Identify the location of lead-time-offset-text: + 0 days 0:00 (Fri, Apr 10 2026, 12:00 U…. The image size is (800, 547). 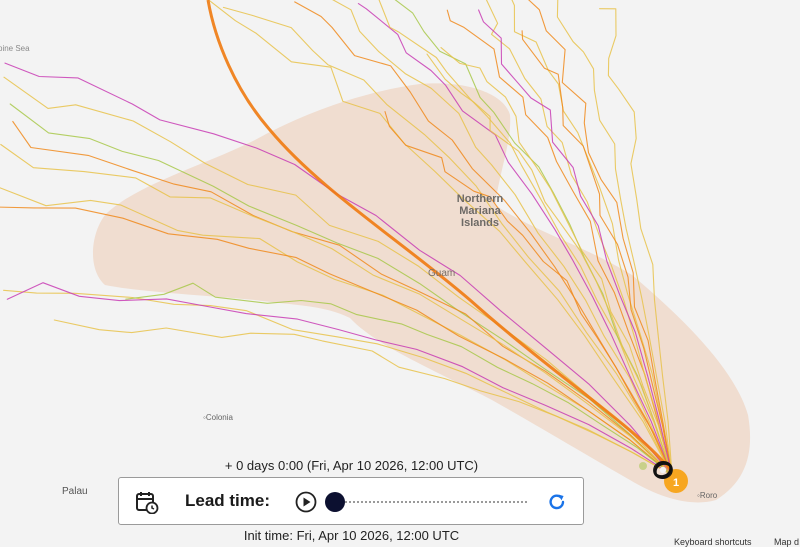
(351, 465).